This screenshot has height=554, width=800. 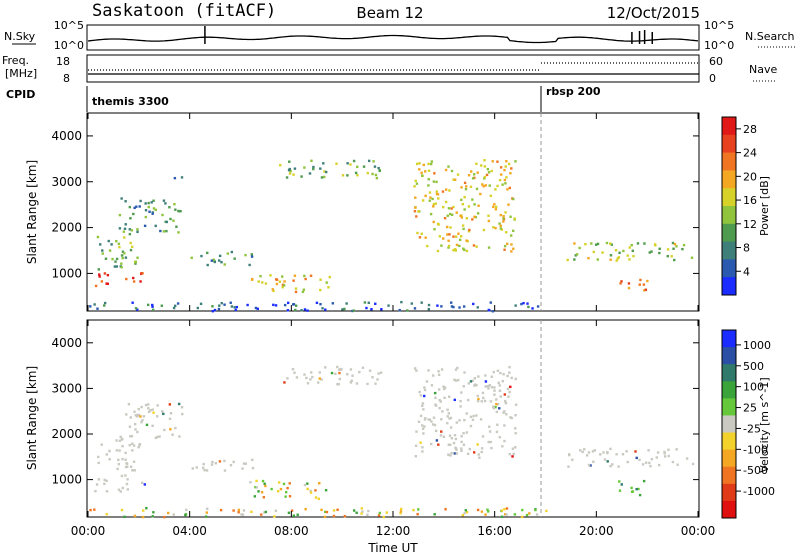 What do you see at coordinates (729, 206) in the screenshot?
I see `power-colorbar-cells` at bounding box center [729, 206].